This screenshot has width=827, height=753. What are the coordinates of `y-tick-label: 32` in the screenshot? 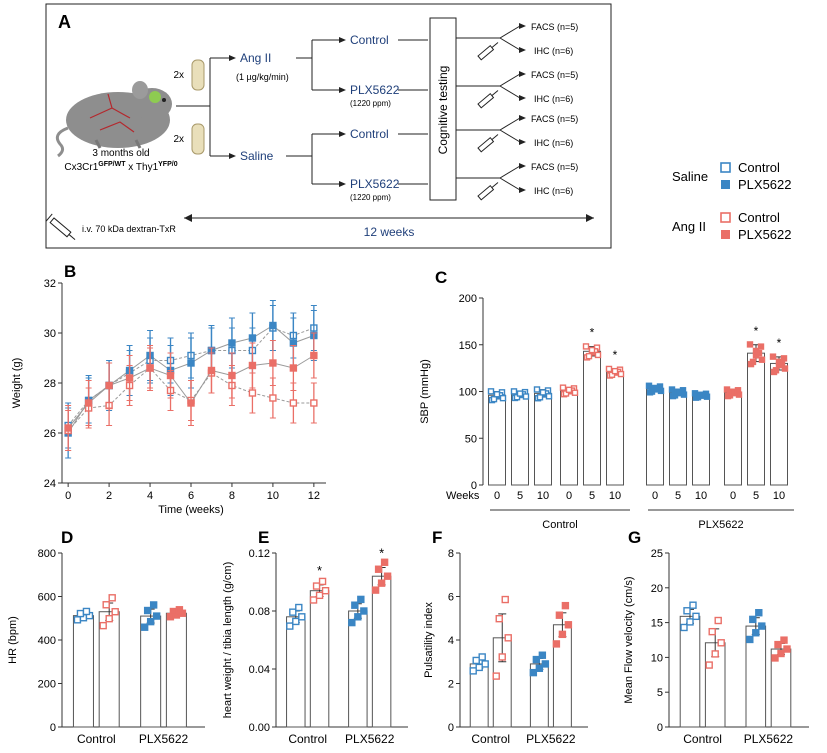 It's located at (50, 284).